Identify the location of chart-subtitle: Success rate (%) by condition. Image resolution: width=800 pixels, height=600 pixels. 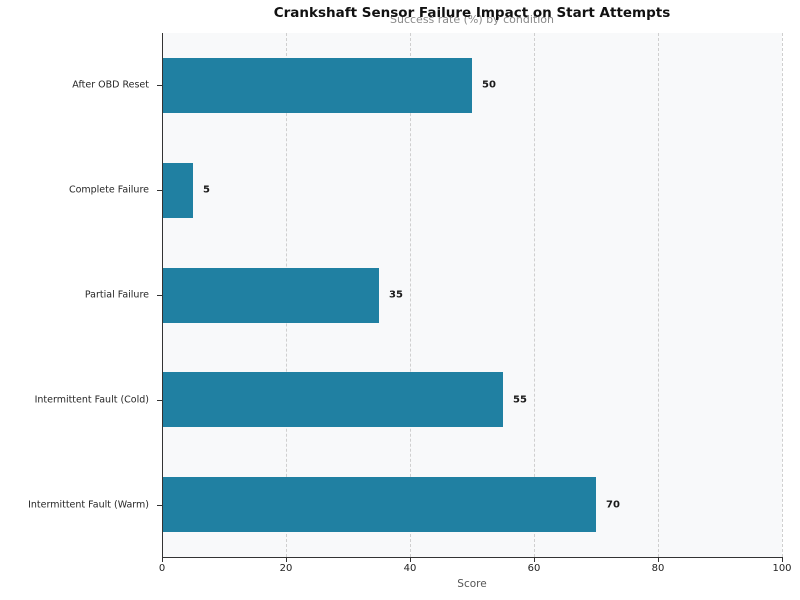
(472, 19).